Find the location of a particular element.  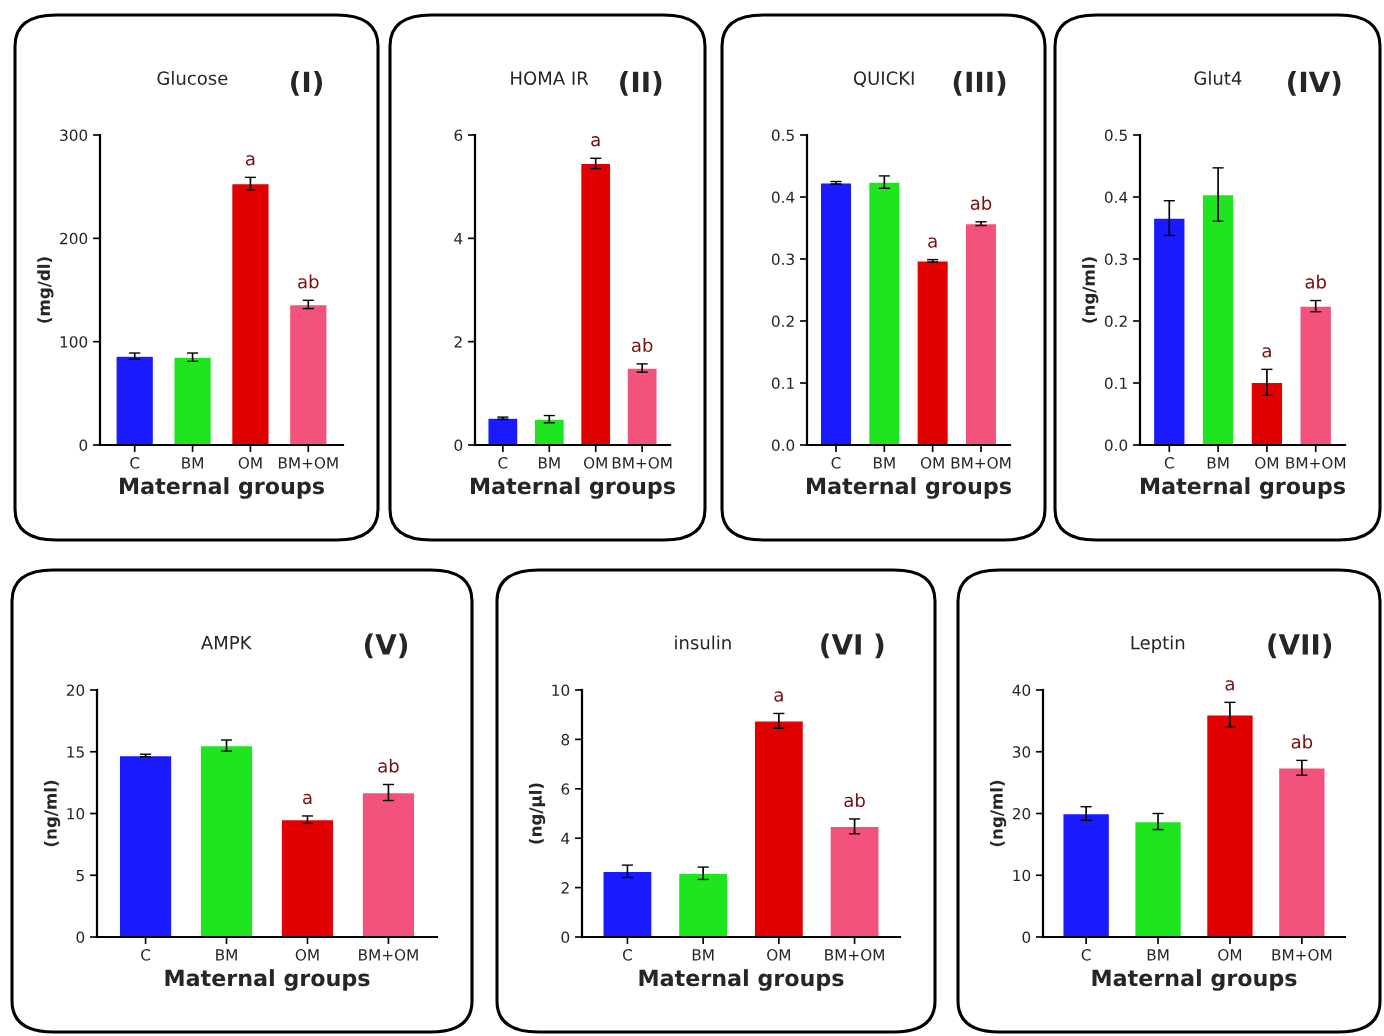

chart-title: HOMA IR is located at coordinates (550, 78).